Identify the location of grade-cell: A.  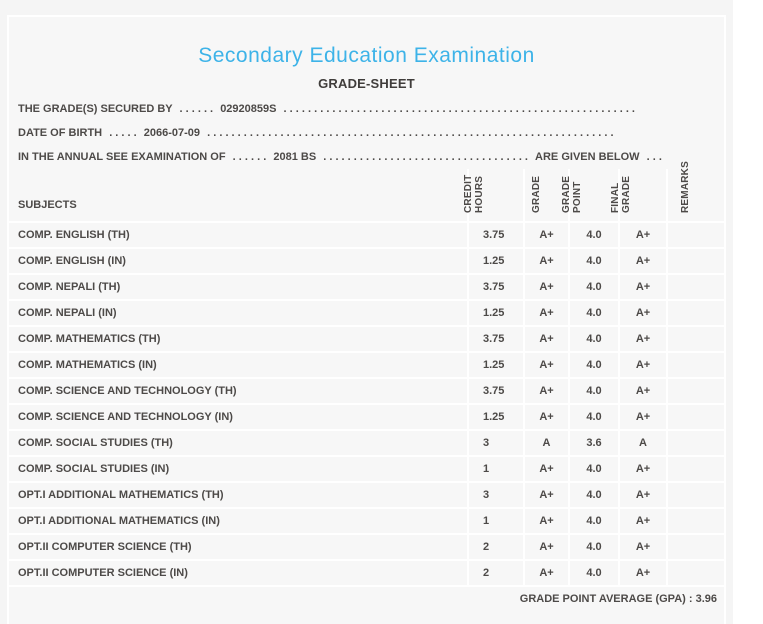
(545, 443).